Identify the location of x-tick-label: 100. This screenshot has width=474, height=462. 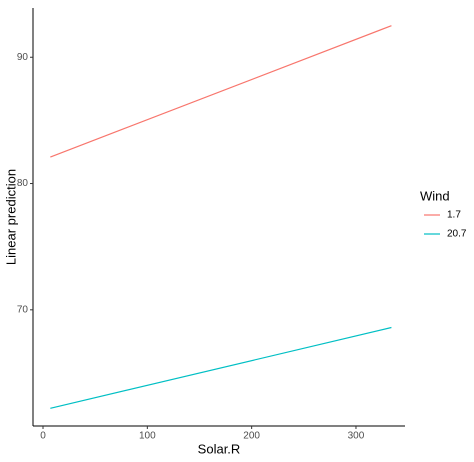
(147, 436).